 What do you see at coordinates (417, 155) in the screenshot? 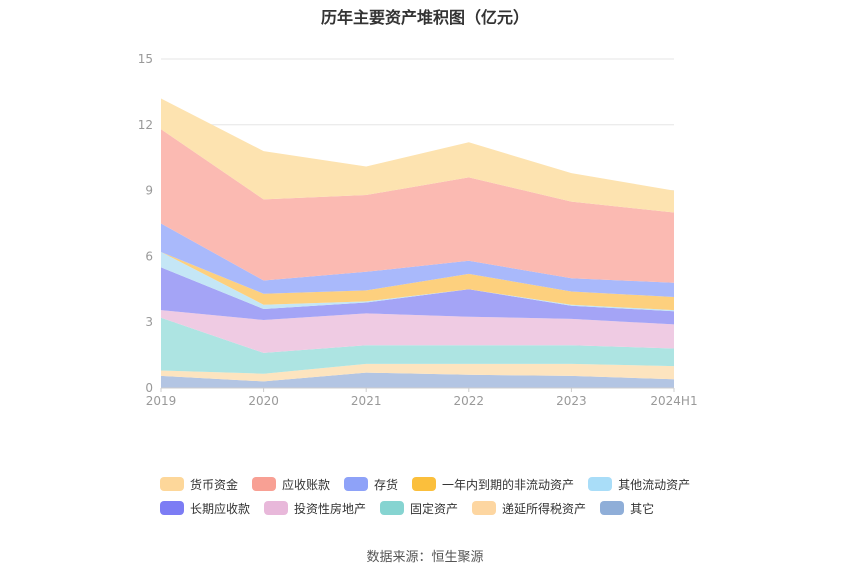
I see `area-货币资金` at bounding box center [417, 155].